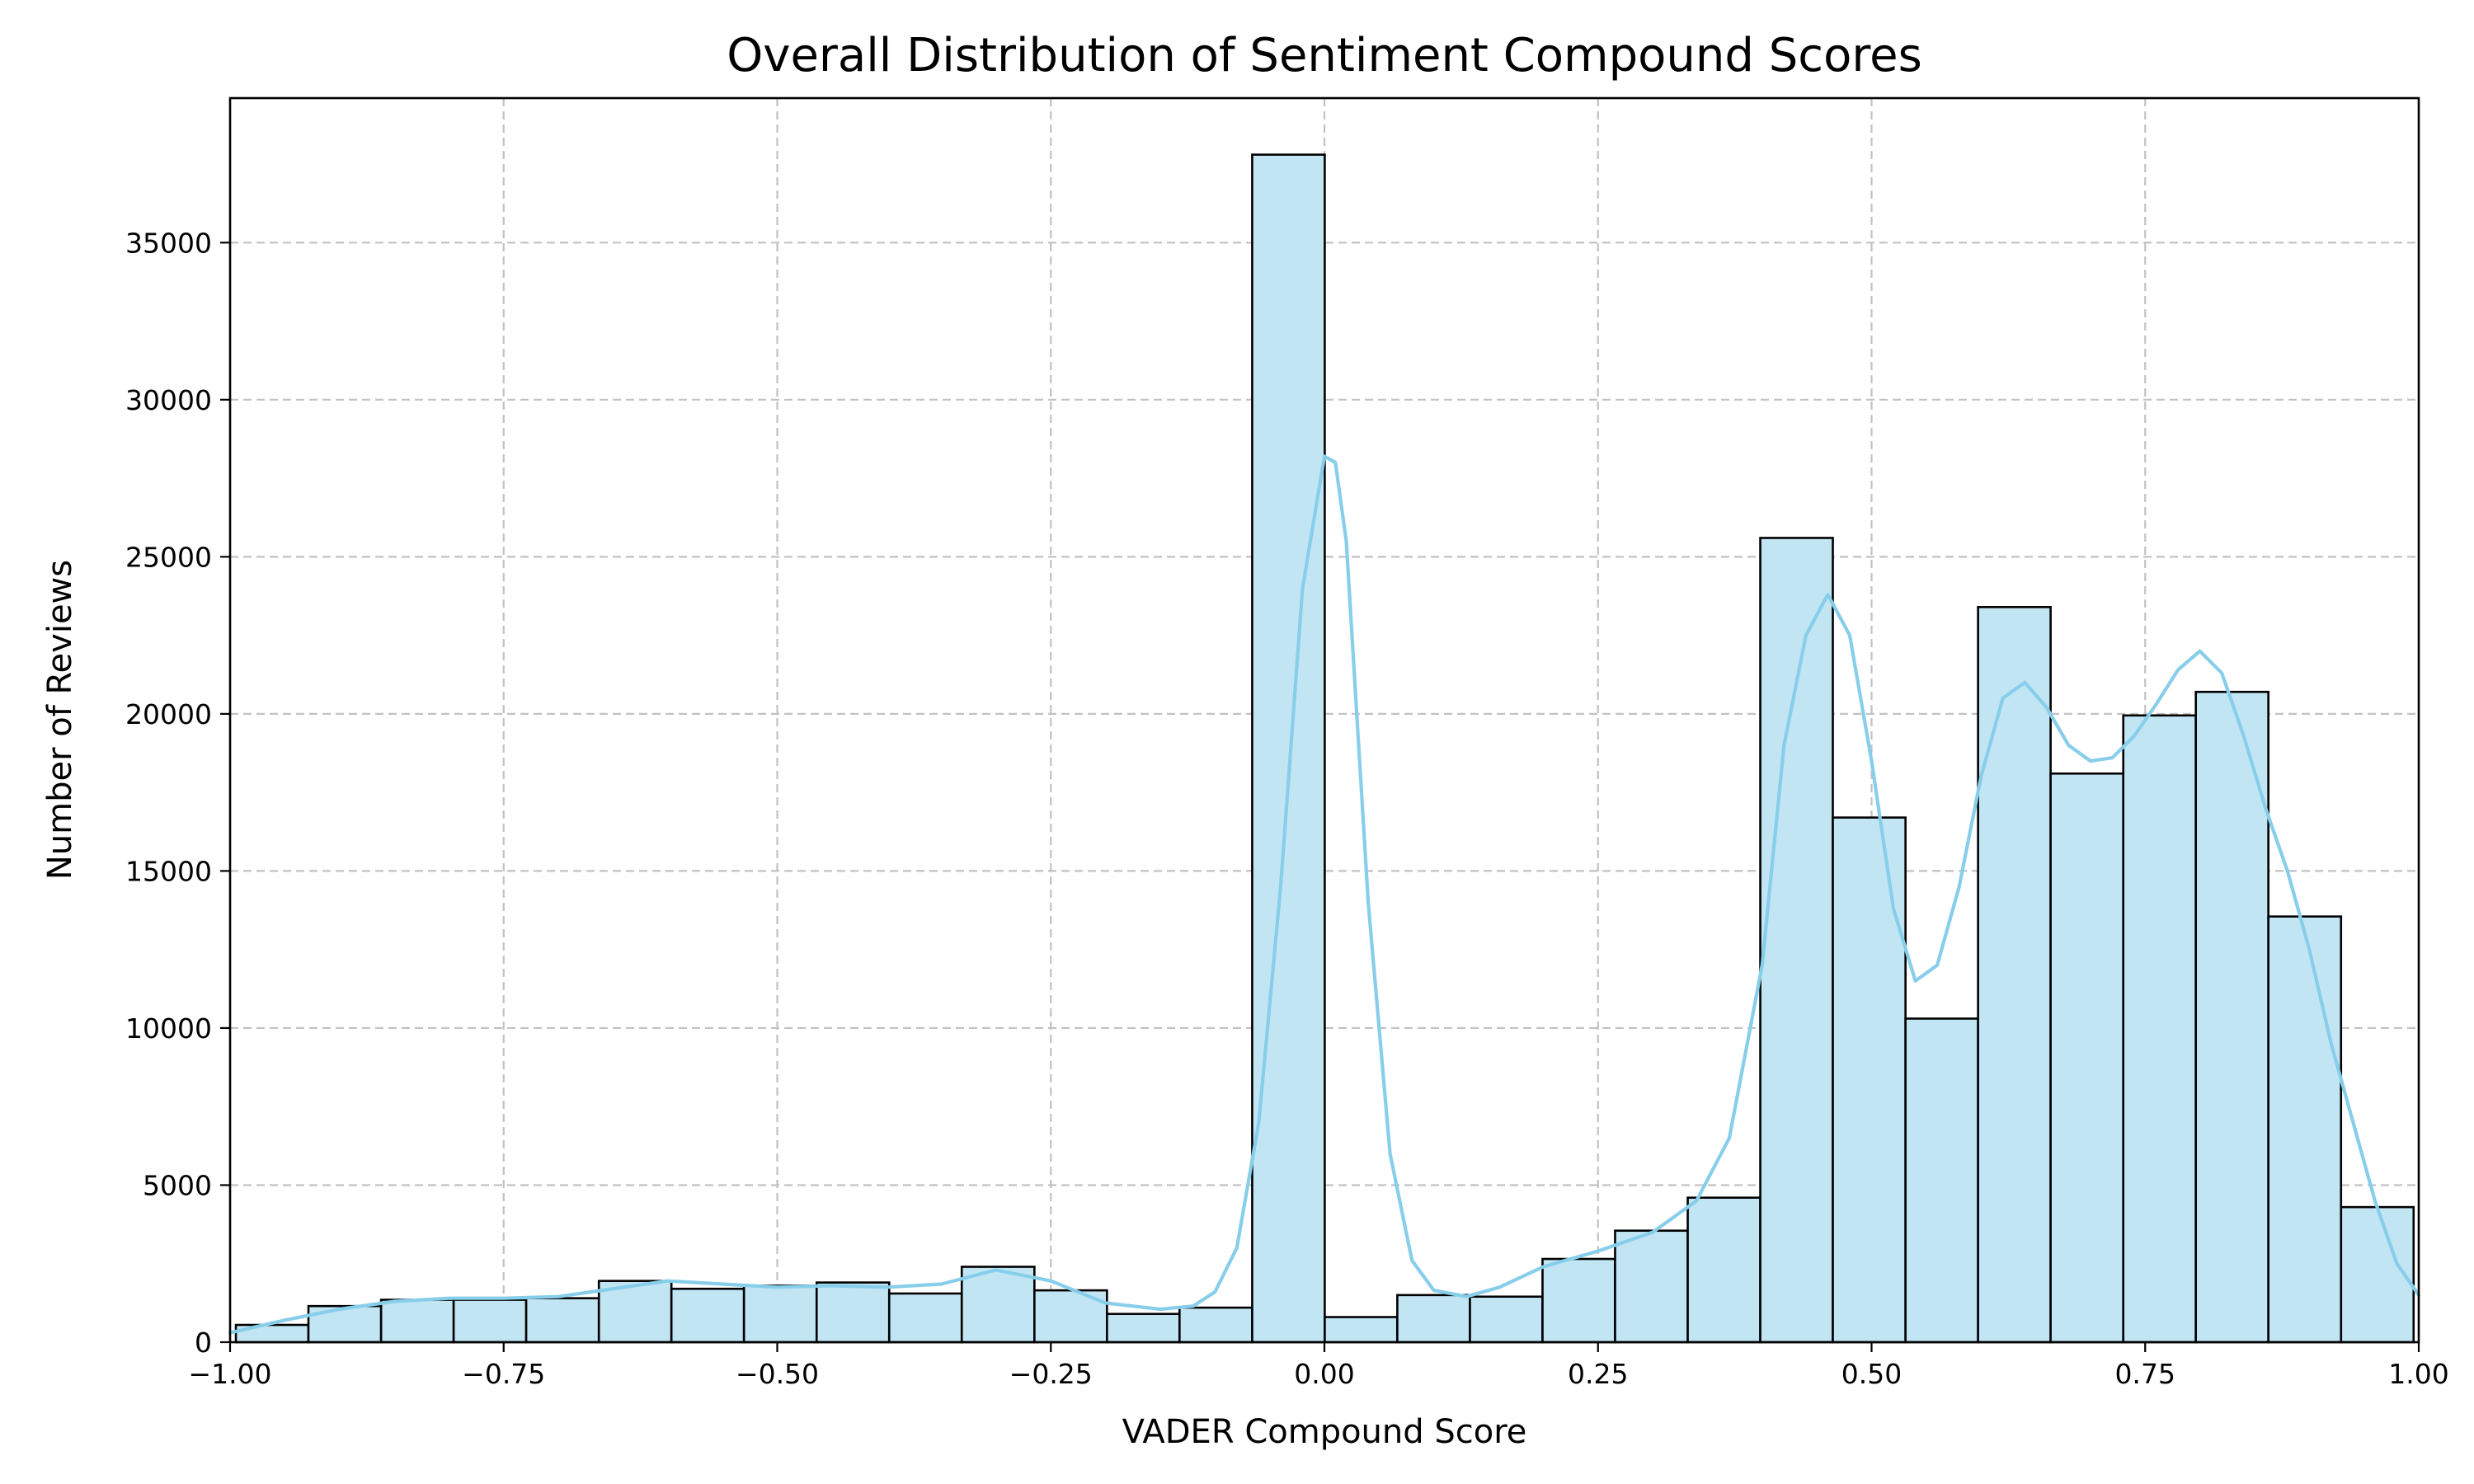 The width and height of the screenshot is (2474, 1484). What do you see at coordinates (177, 793) in the screenshot?
I see `y-axis-ticks: 0 5000 10000 15000 20000 25000 30000 35000` at bounding box center [177, 793].